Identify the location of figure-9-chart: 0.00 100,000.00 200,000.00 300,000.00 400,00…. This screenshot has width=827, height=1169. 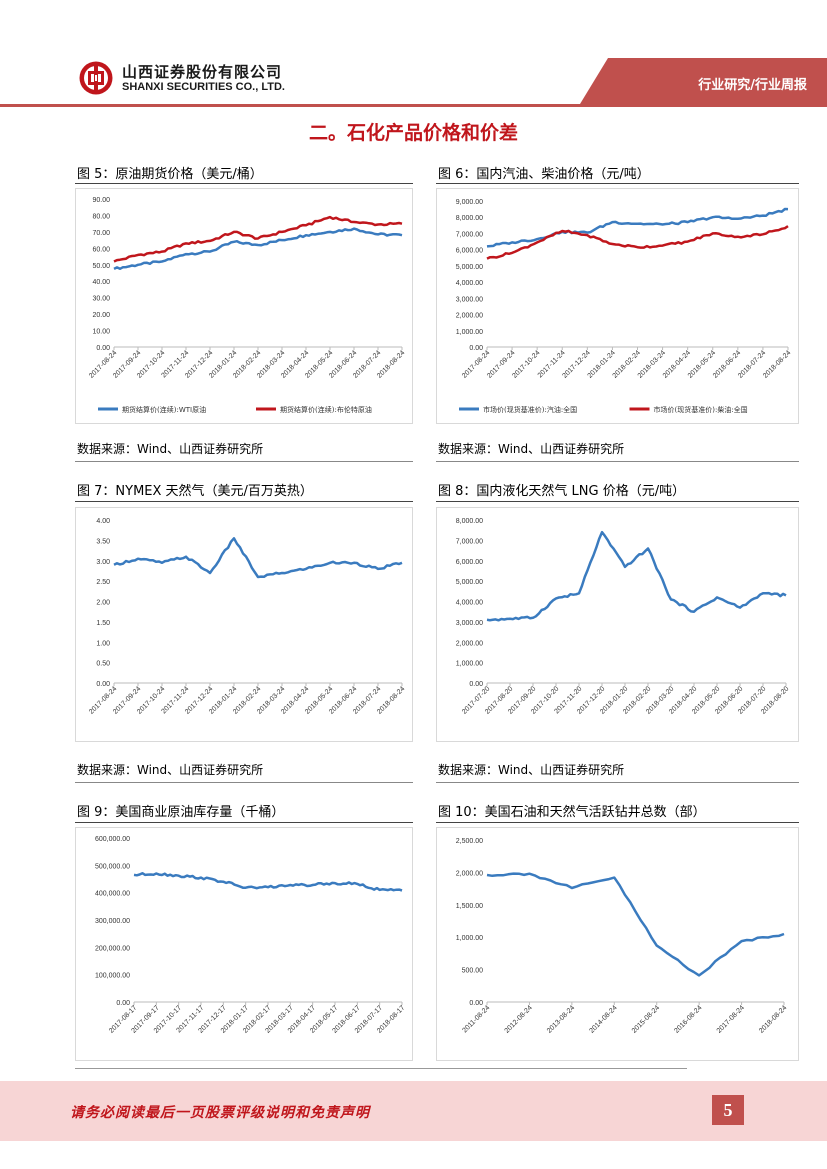
(244, 944).